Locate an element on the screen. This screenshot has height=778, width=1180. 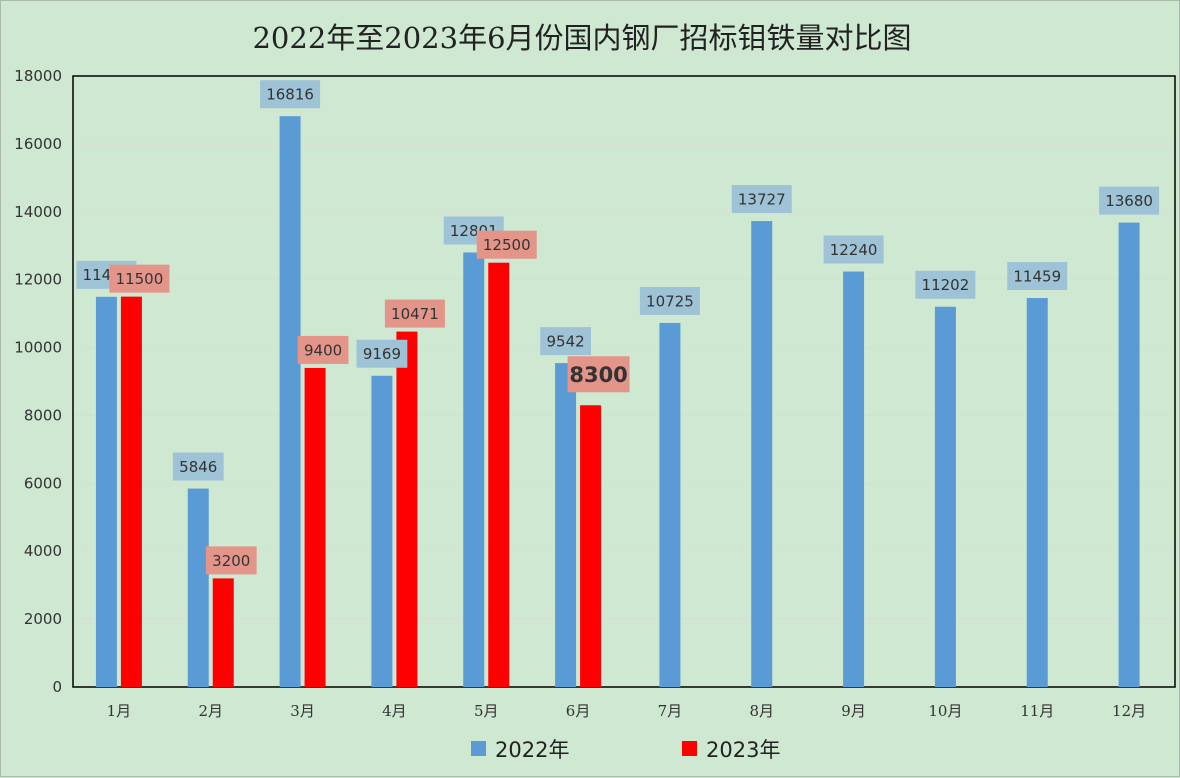
x-tick-label: 7月 is located at coordinates (670, 711).